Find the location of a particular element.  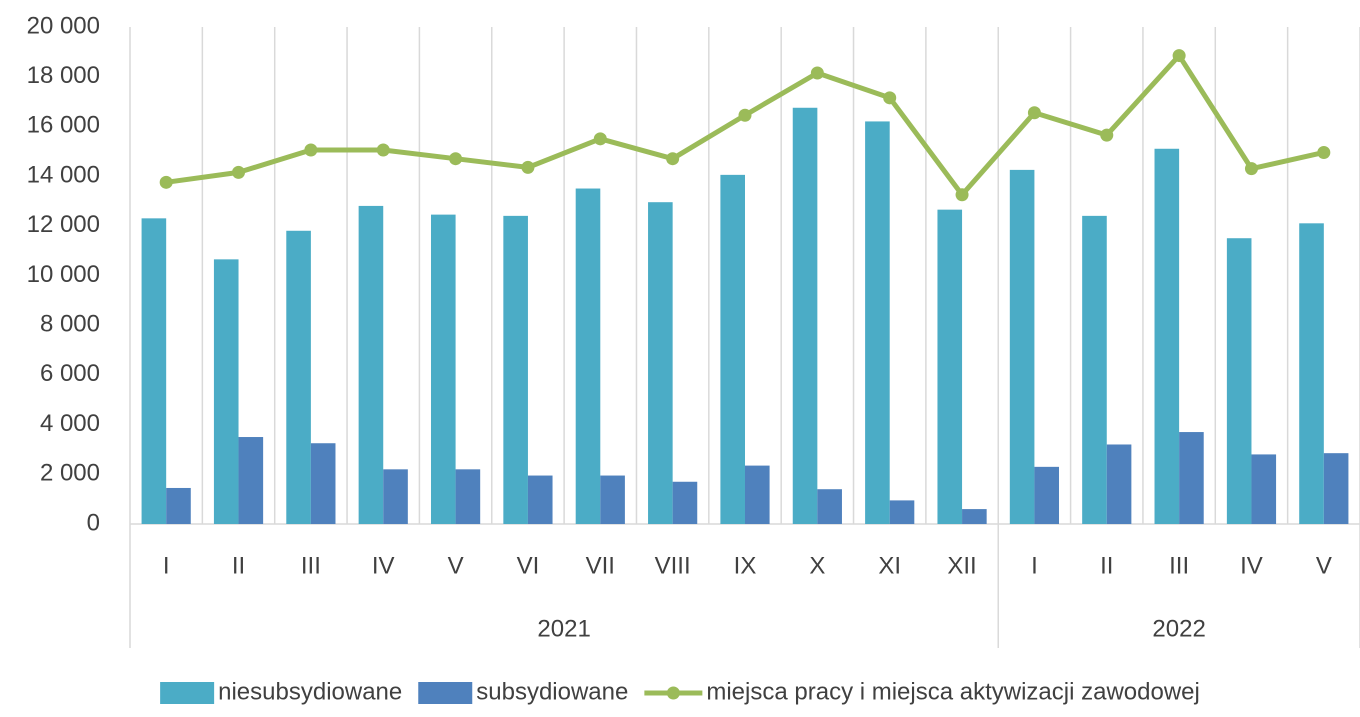

x-tick-label: VIII is located at coordinates (673, 565).